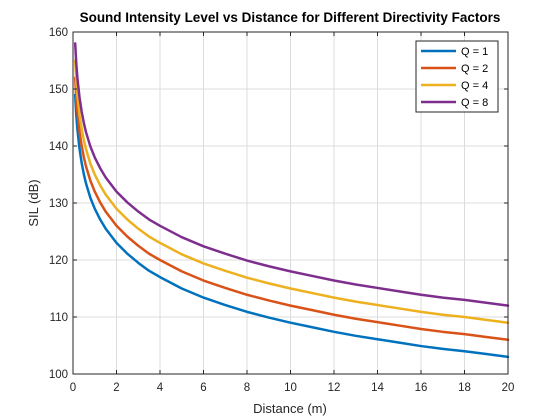 Image resolution: width=560 pixels, height=420 pixels. I want to click on x-tick-label: 20, so click(508, 388).